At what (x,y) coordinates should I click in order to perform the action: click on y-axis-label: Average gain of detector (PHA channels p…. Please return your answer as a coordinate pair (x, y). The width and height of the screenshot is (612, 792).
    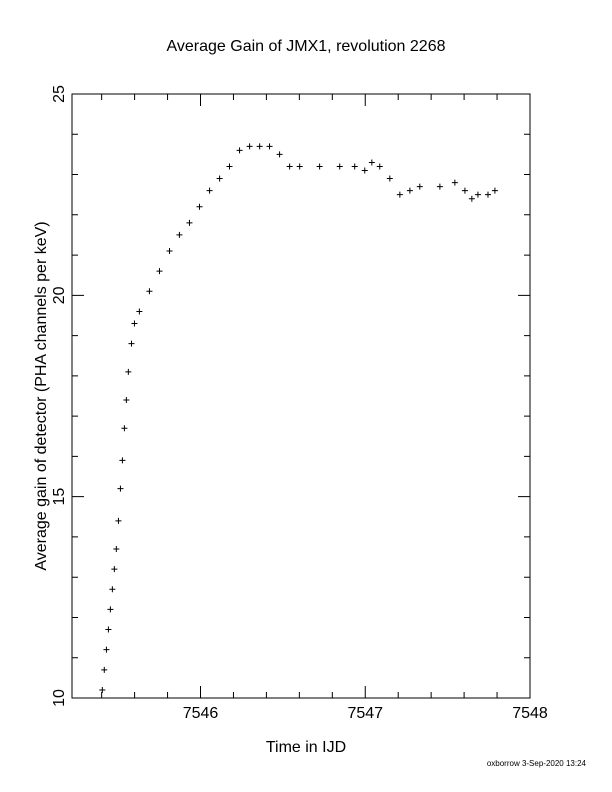
    Looking at the image, I should click on (41, 395).